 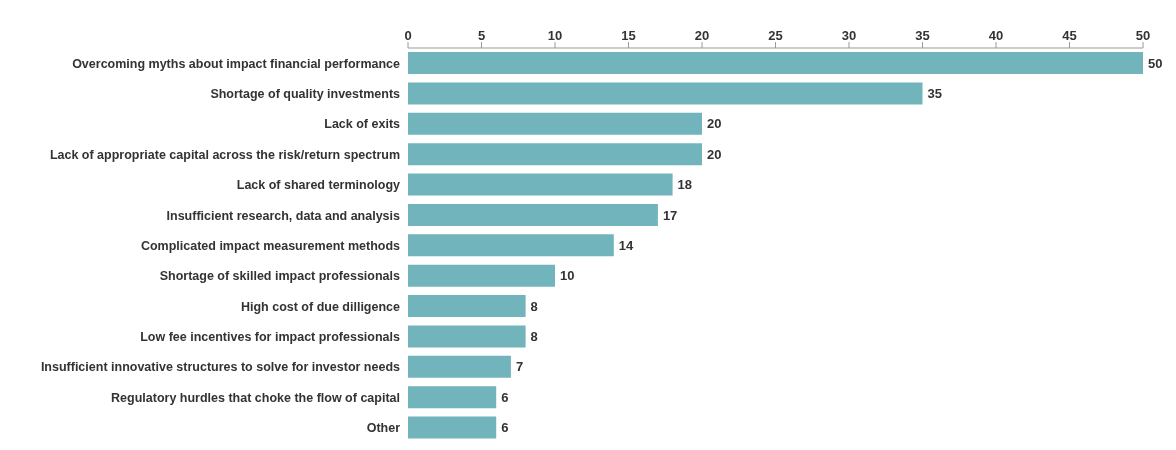 What do you see at coordinates (236, 63) in the screenshot?
I see `y-tick-label: Overcoming myths about impact financial performance` at bounding box center [236, 63].